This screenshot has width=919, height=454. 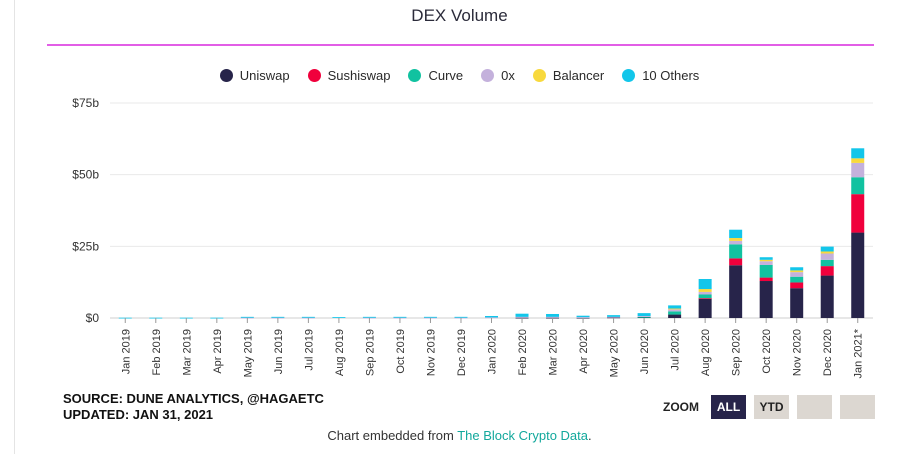 I want to click on legend-item: 0x, so click(x=498, y=75).